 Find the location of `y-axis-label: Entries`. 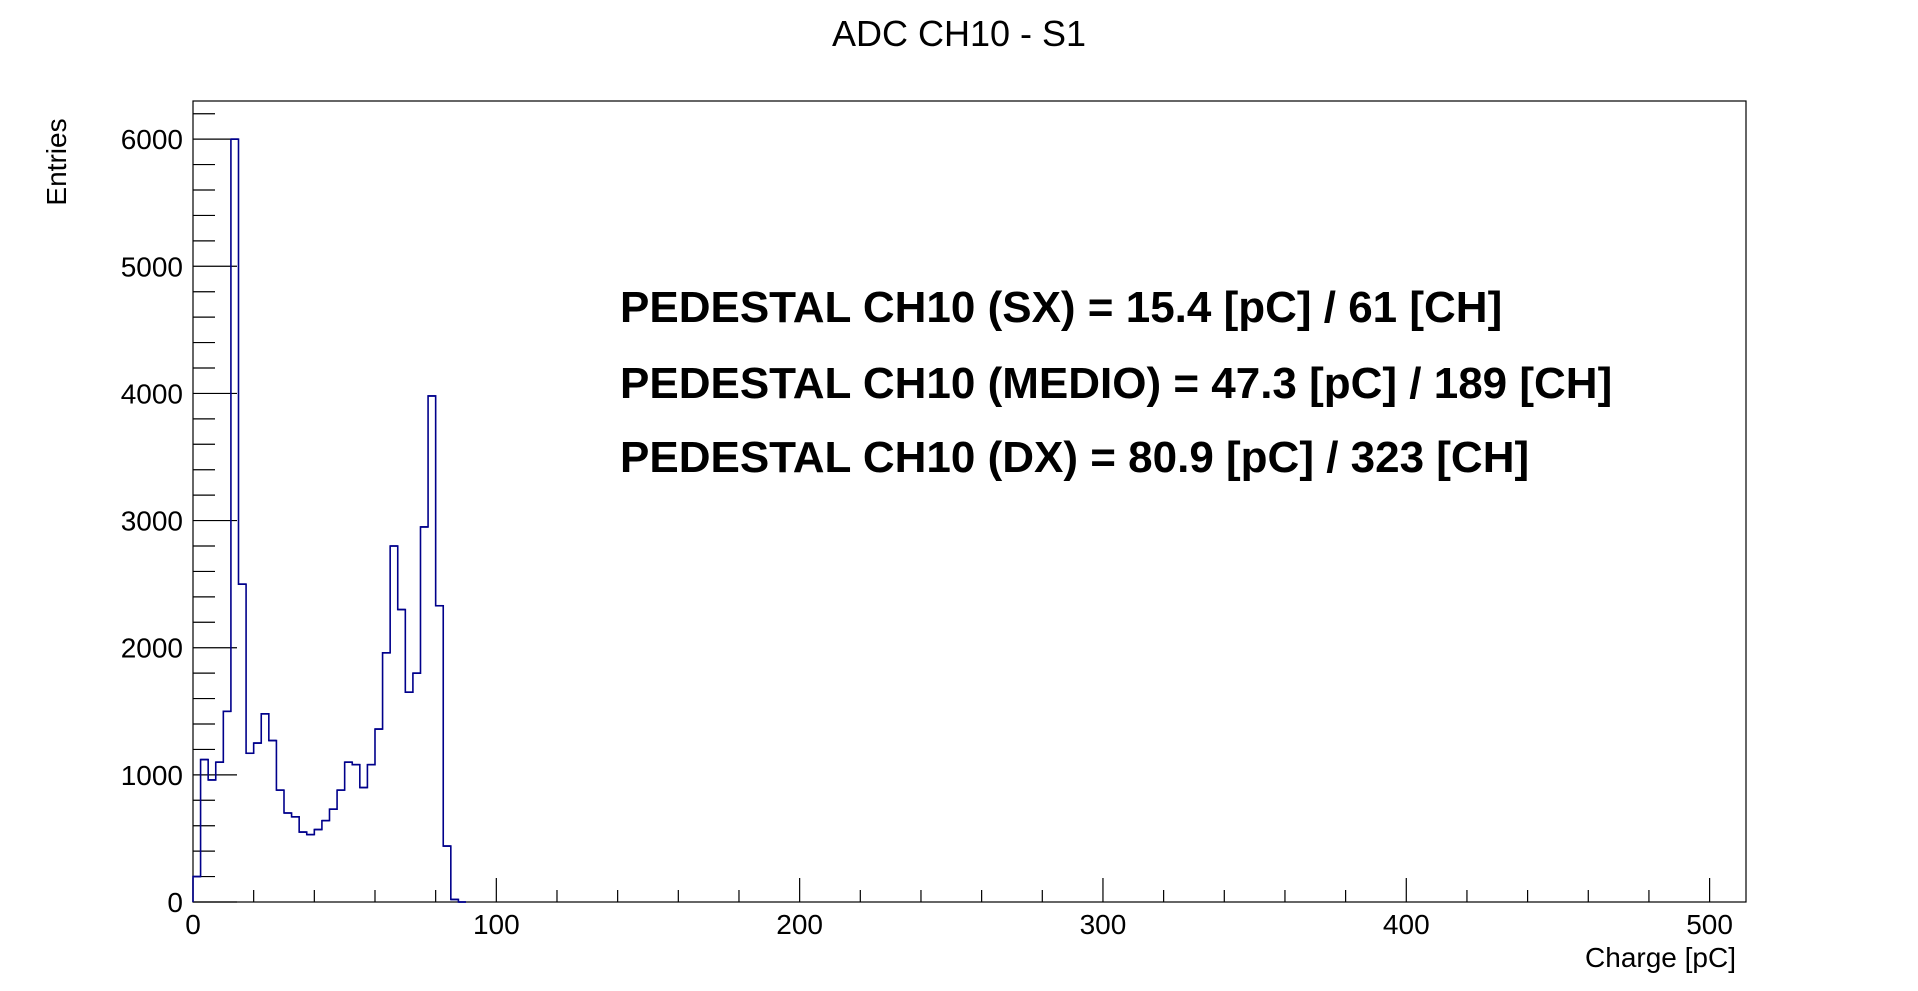

y-axis-label: Entries is located at coordinates (56, 161).